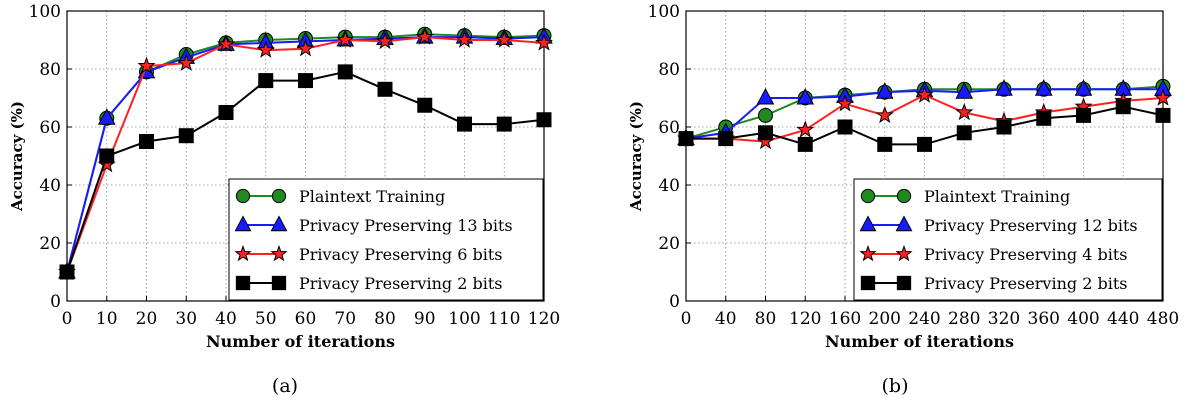  What do you see at coordinates (1083, 319) in the screenshot?
I see `x-tick-label: 400` at bounding box center [1083, 319].